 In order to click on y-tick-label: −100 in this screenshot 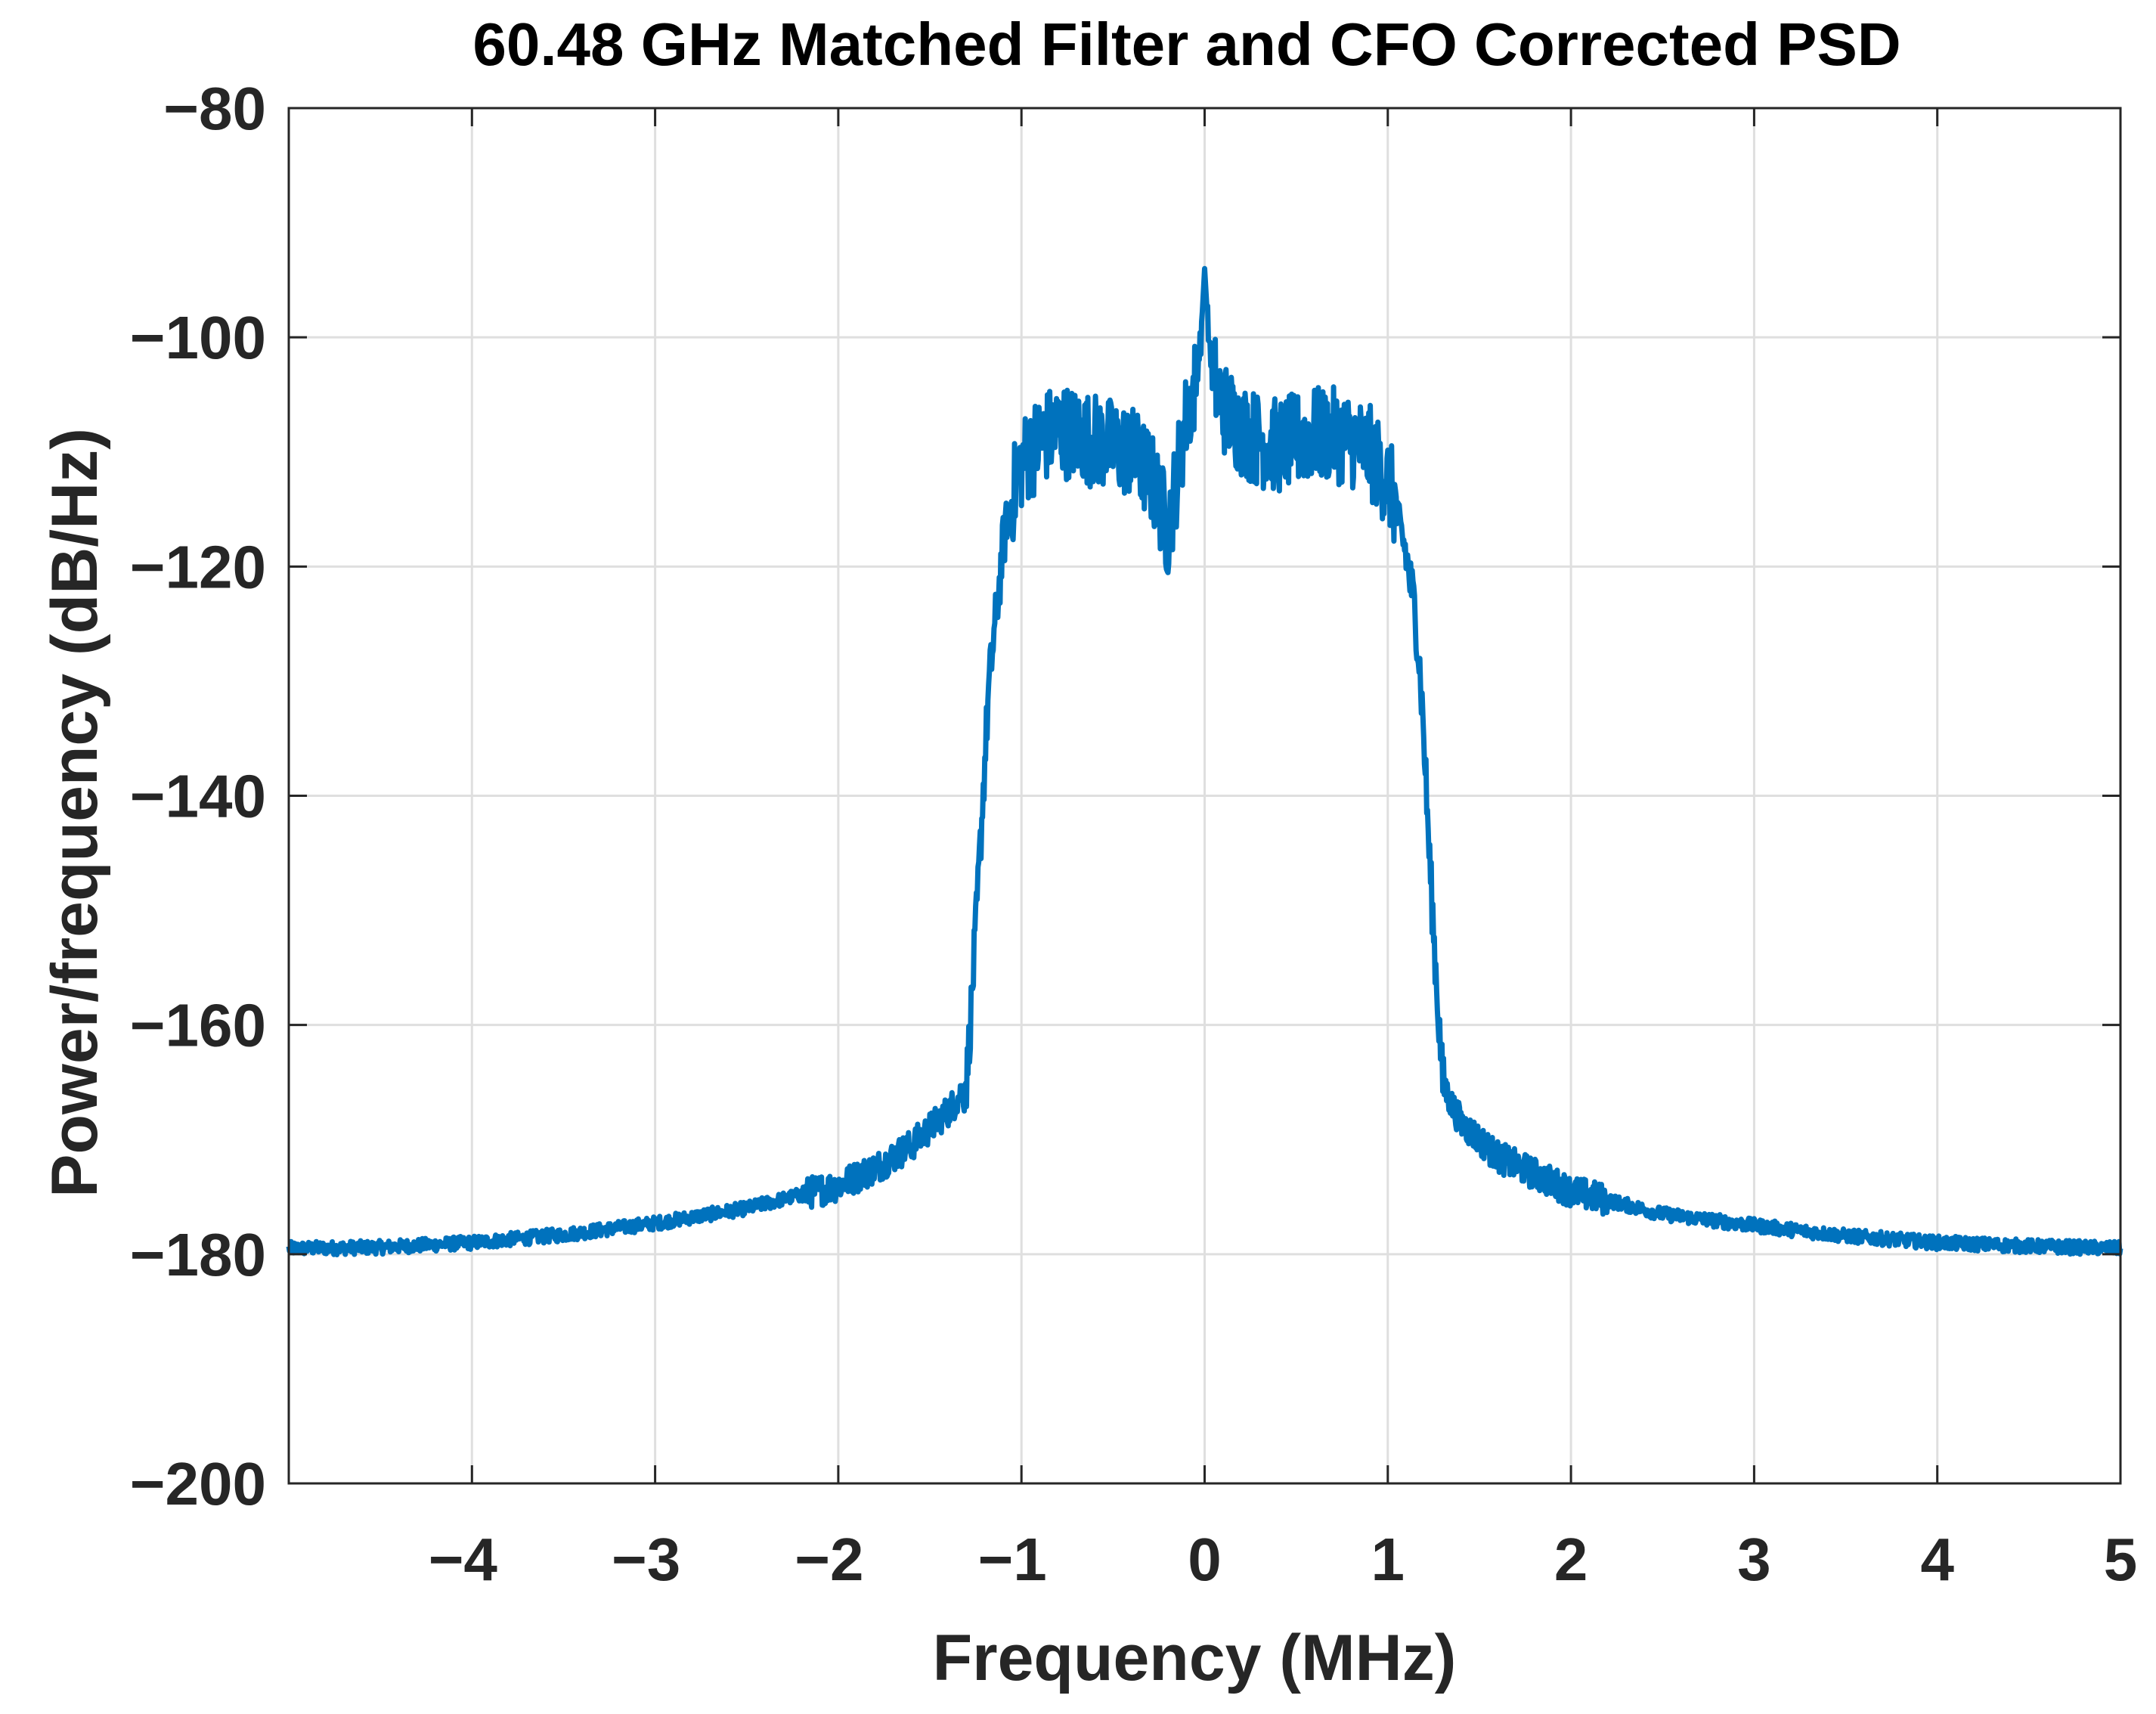, I will do `click(198, 338)`.